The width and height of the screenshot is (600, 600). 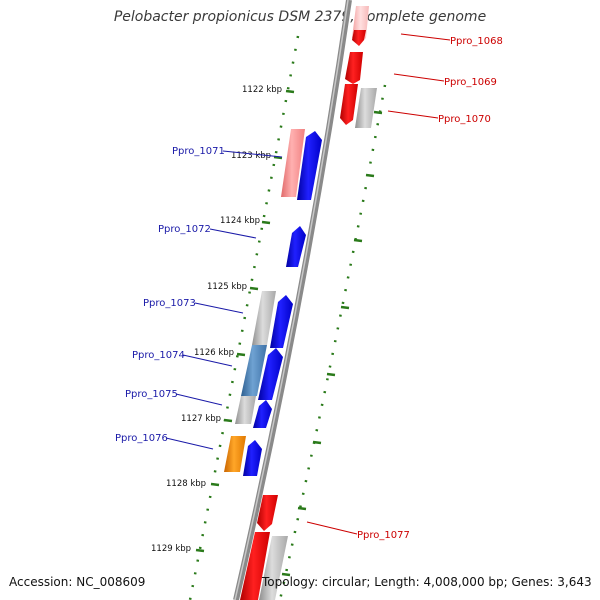 What do you see at coordinates (476, 41) in the screenshot?
I see `label-ppro-1068: Ppro_1068` at bounding box center [476, 41].